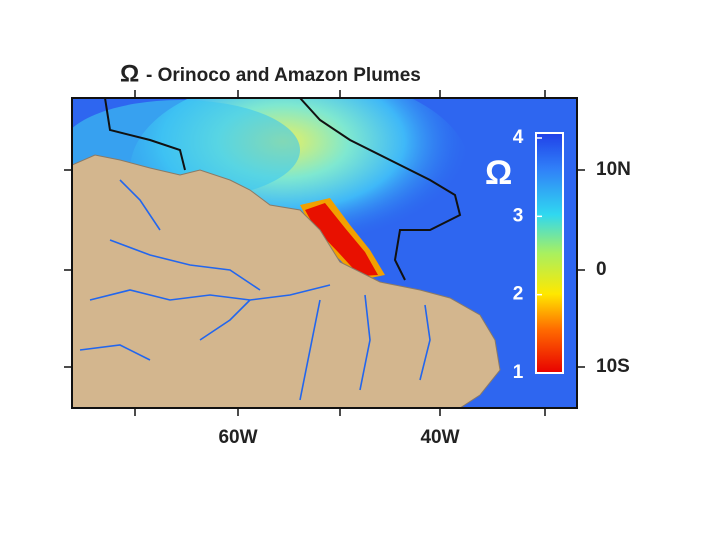 The image size is (720, 540). I want to click on lat-label: 10N, so click(613, 169).